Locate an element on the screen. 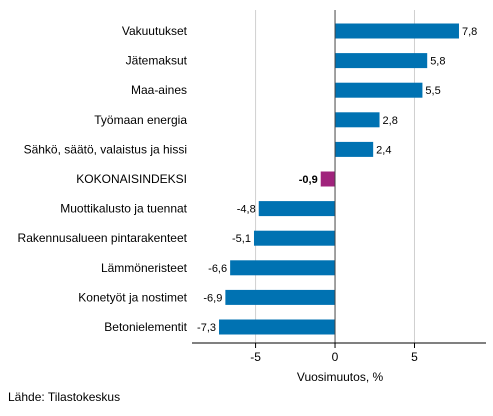 The image size is (493, 416). category-label: Konetyöt ja nostimet is located at coordinates (132, 297).